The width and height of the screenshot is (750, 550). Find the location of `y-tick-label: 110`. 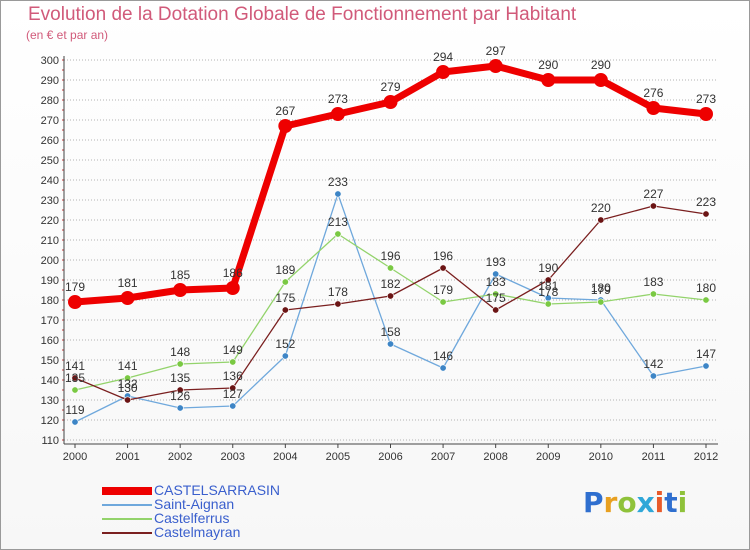

y-tick-label: 110 is located at coordinates (50, 441).